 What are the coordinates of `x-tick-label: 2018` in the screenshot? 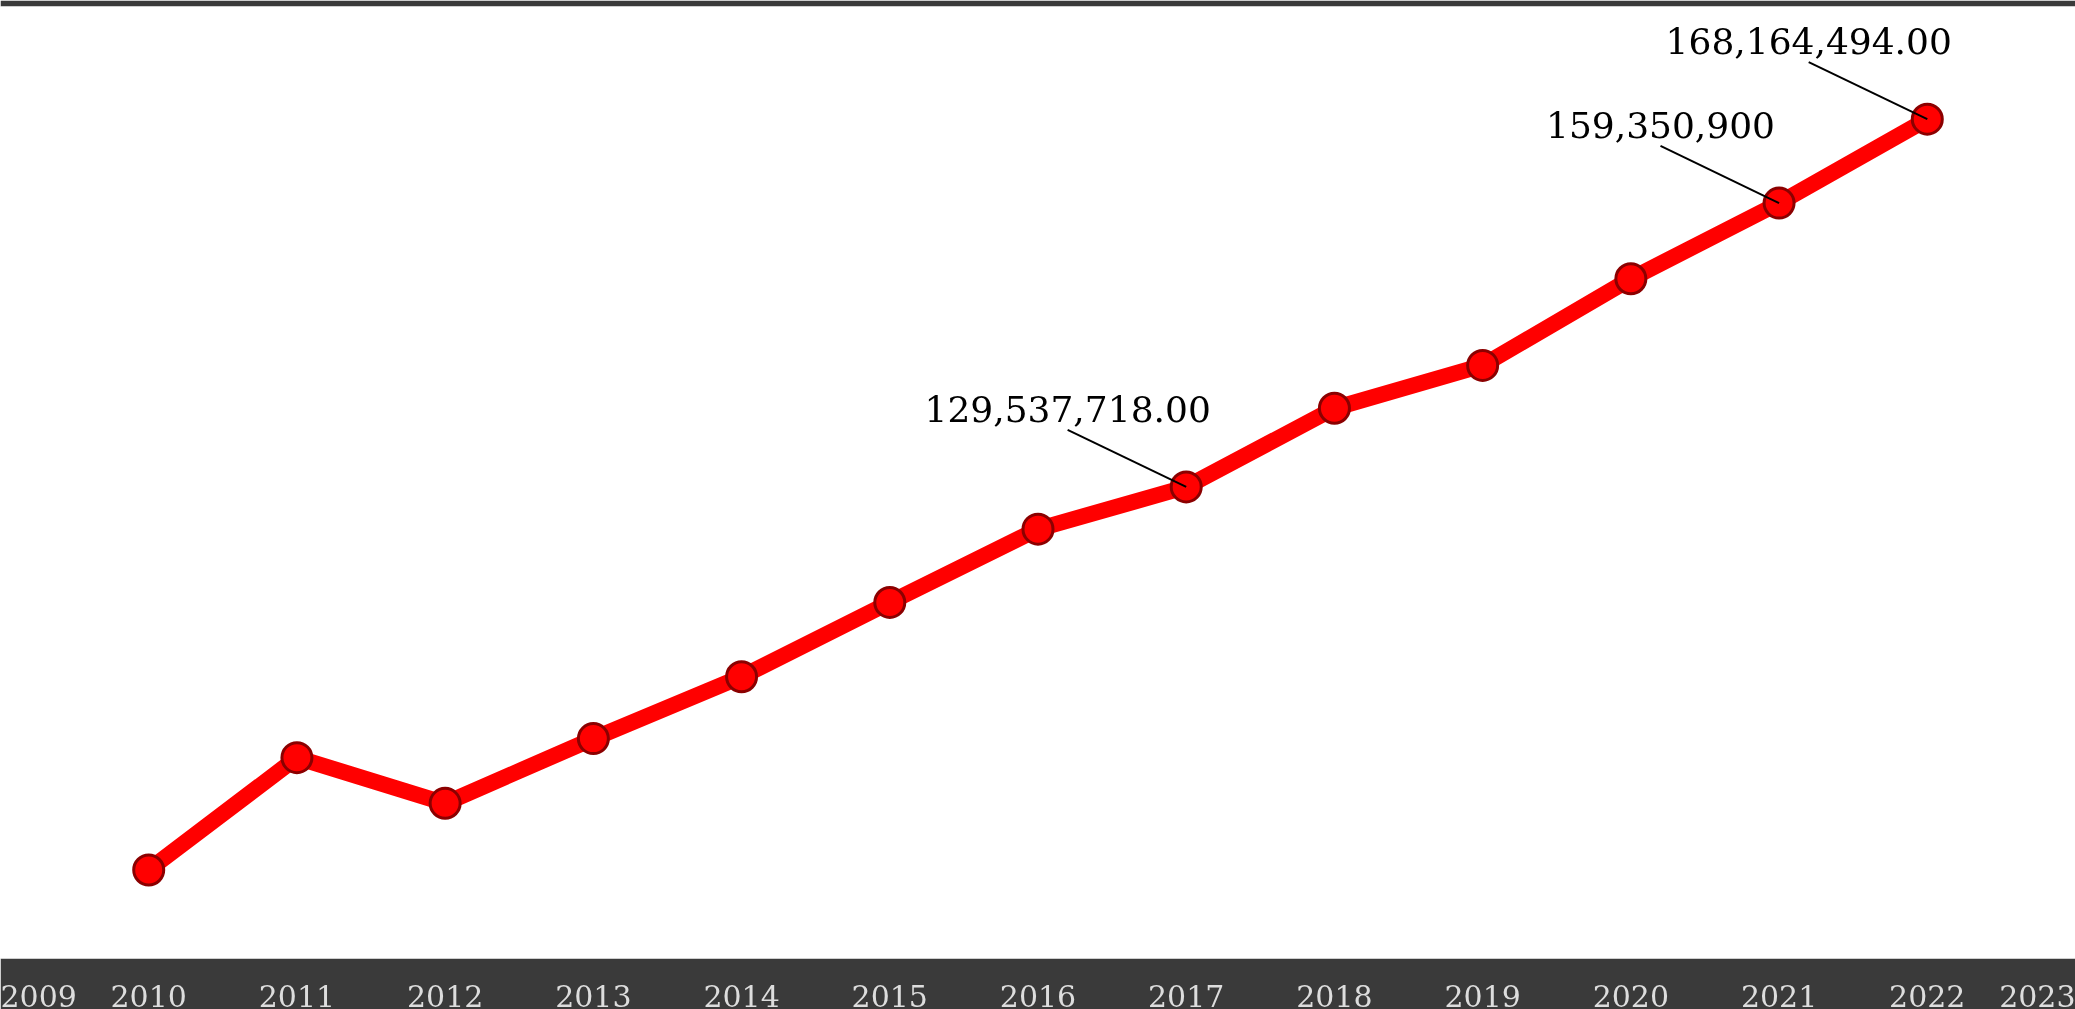 It's located at (1334, 993).